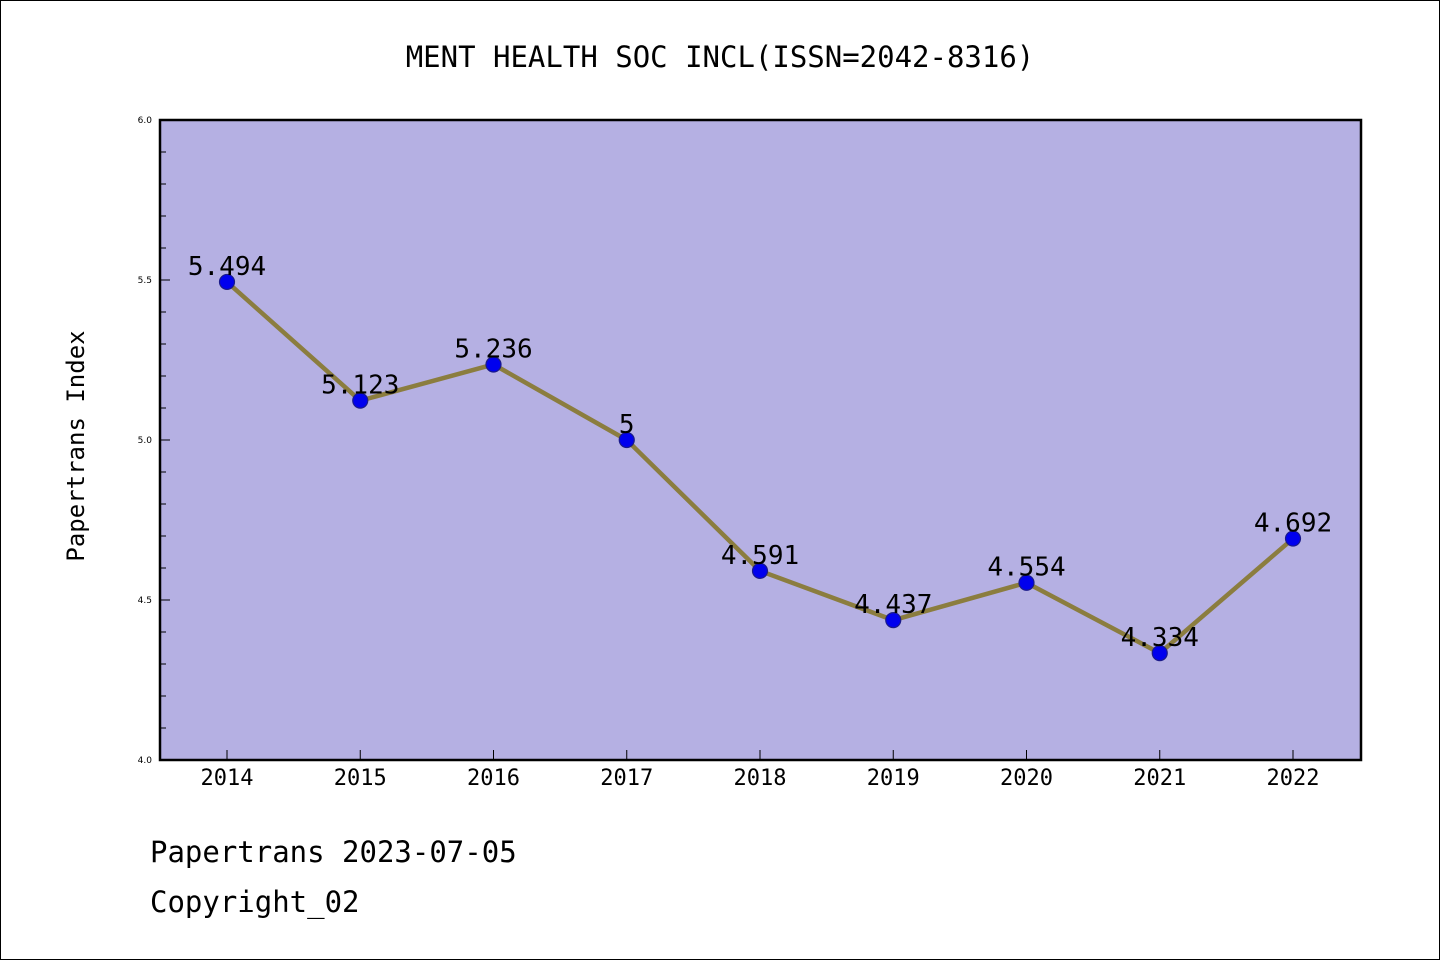 This screenshot has height=960, width=1440. What do you see at coordinates (360, 386) in the screenshot?
I see `data-label: 5.123` at bounding box center [360, 386].